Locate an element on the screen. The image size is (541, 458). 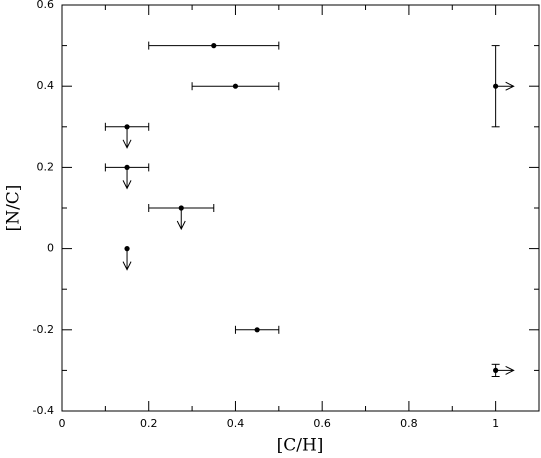
y-tick-label: -0.4 is located at coordinates (43, 410).